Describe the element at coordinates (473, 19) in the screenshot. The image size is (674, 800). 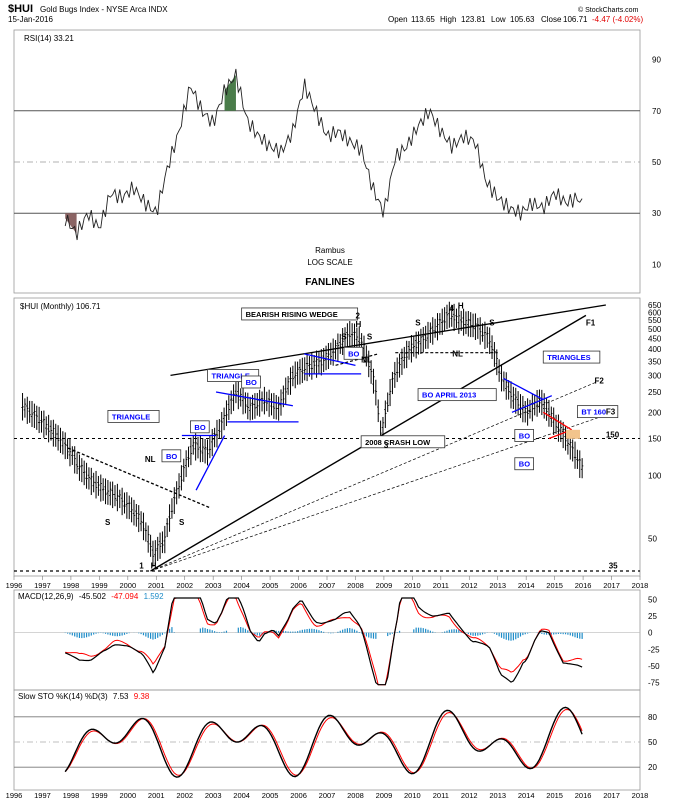
I see `high-value: 123.81` at that location.